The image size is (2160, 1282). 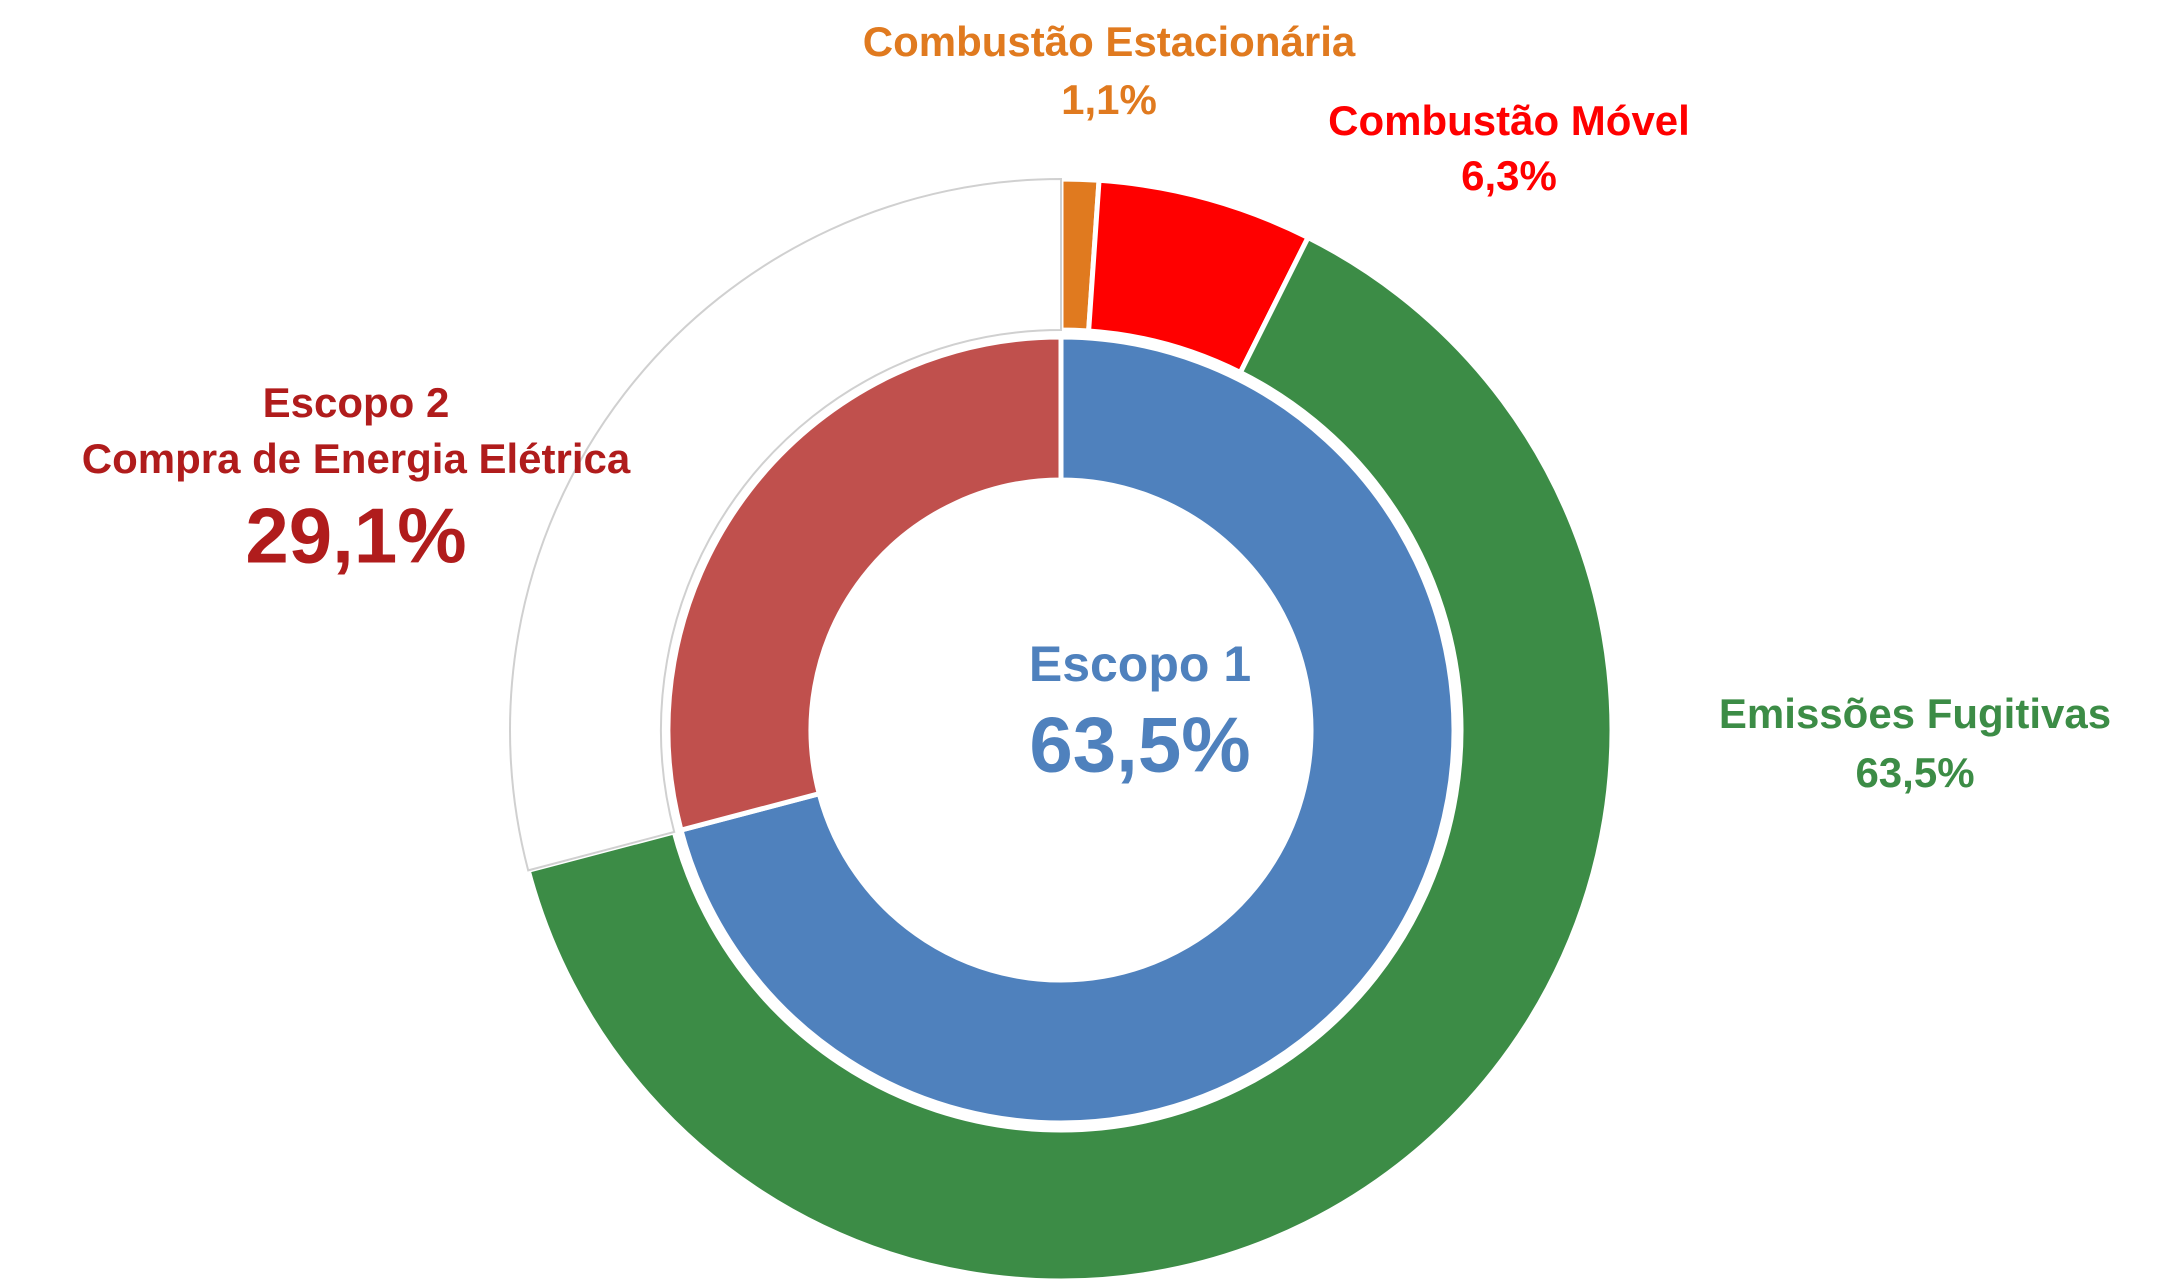 I want to click on value-label: 1,1%, so click(x=1109, y=99).